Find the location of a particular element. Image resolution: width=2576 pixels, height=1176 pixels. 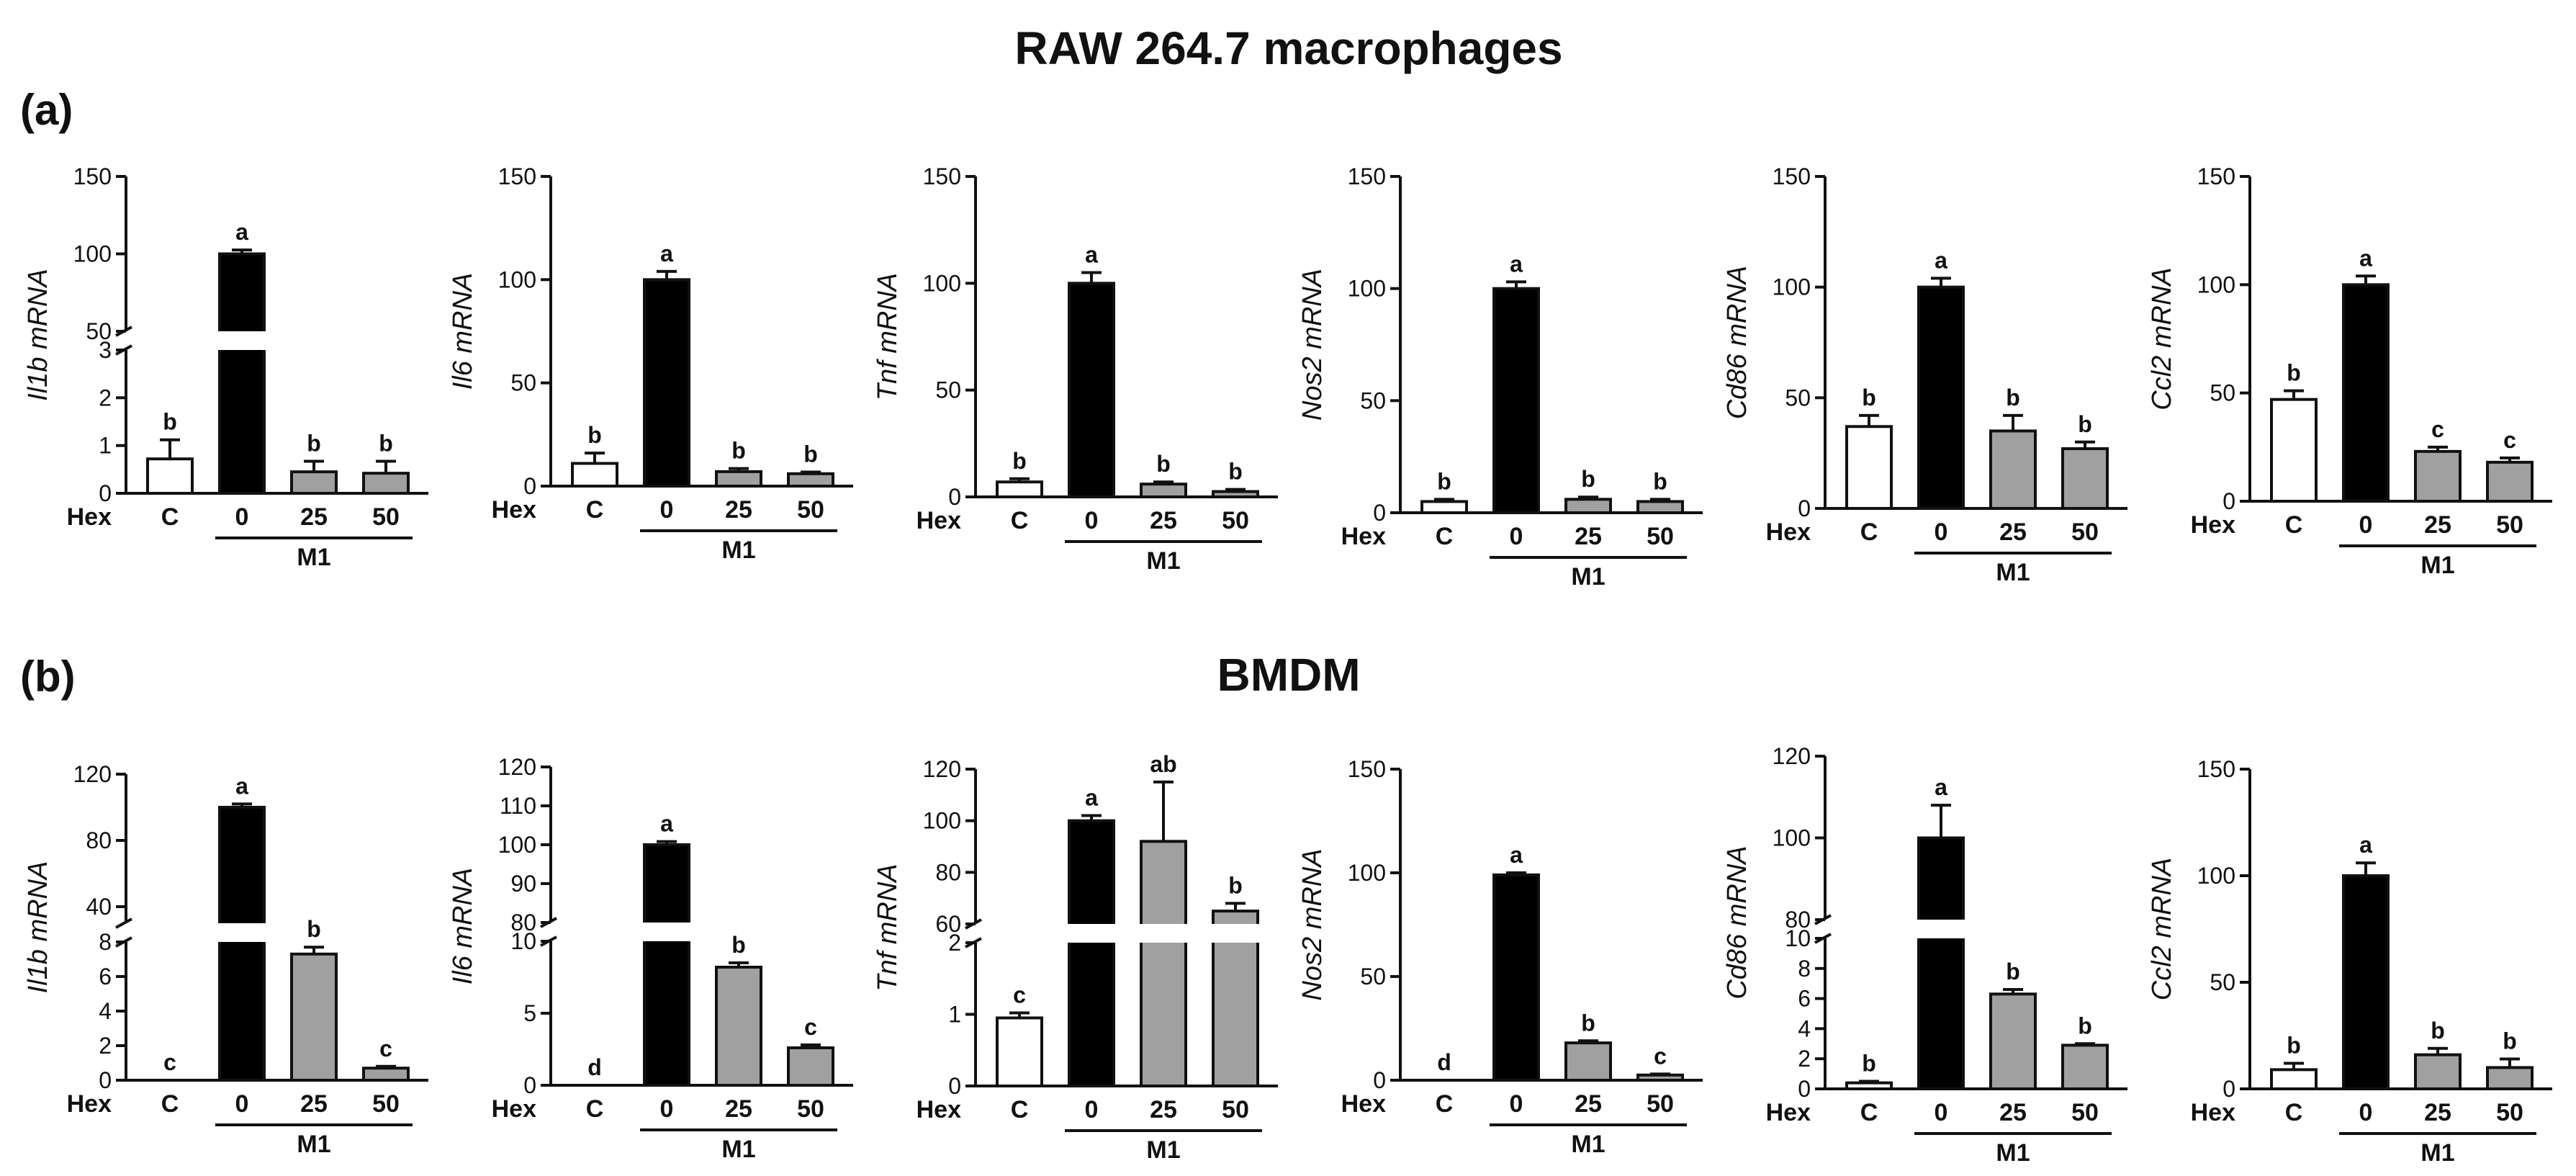

y-tick-label: 1 is located at coordinates (105, 446).